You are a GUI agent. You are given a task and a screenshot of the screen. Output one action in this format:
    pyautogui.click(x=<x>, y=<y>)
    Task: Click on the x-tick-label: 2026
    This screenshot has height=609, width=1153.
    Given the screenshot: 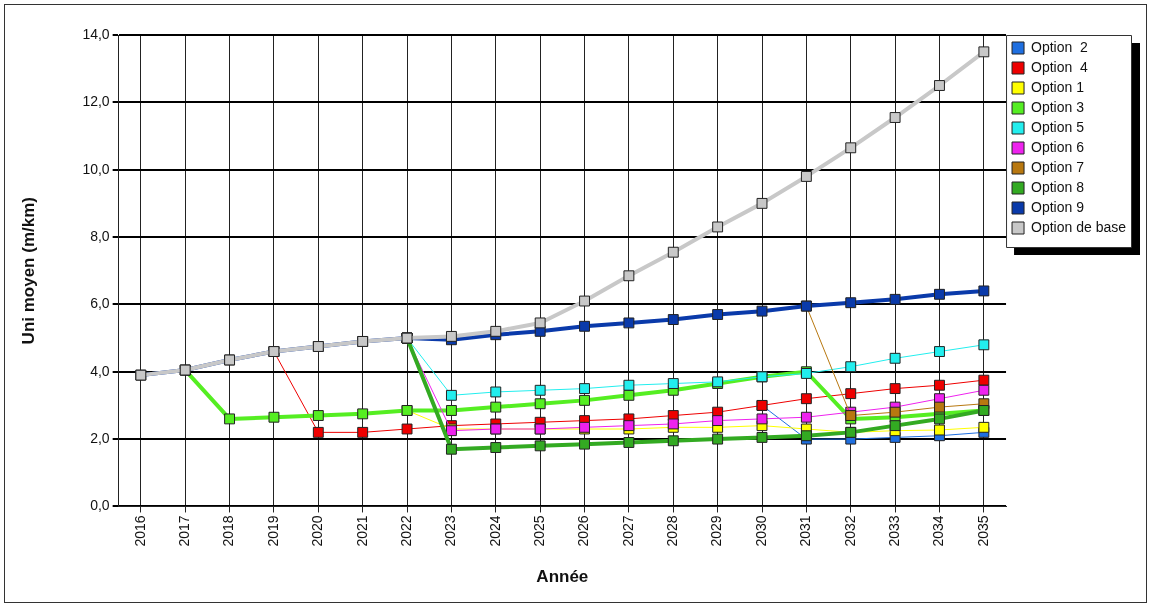 What is the action you would take?
    pyautogui.click(x=583, y=531)
    